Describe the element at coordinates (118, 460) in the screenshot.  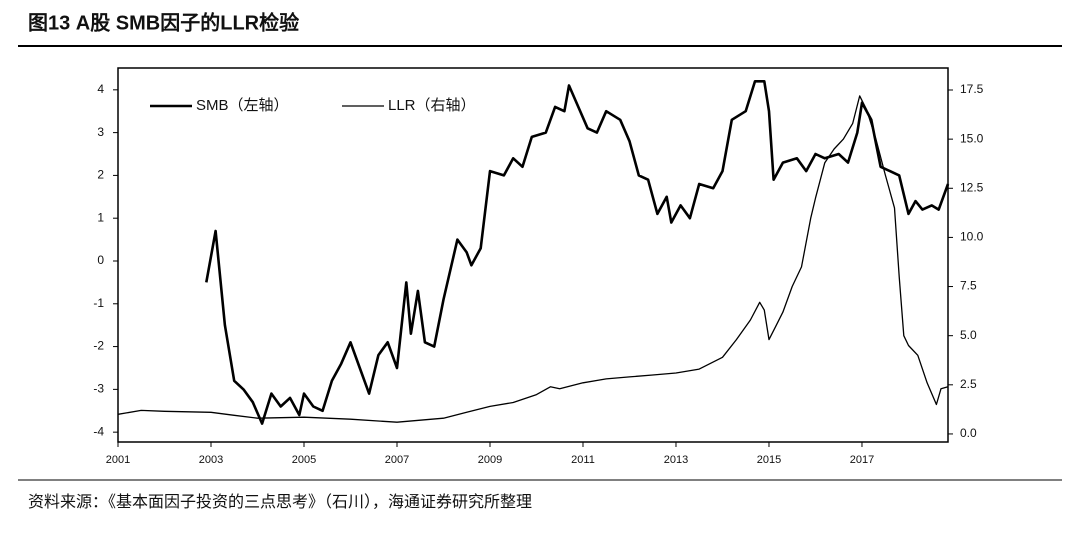
I see `x-tick-label: 2001` at that location.